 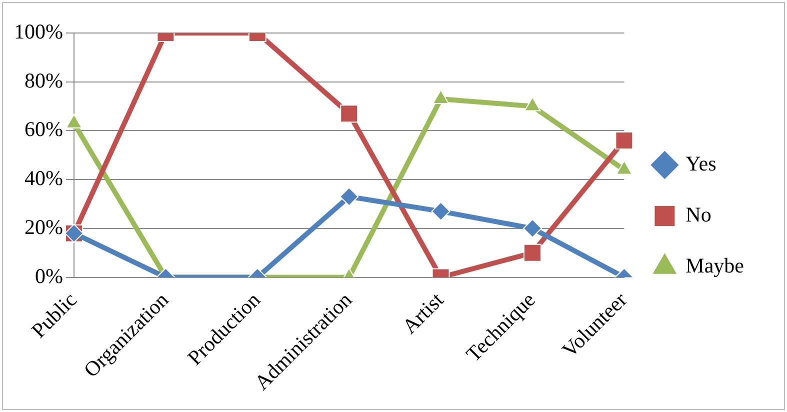 I want to click on legend-label: Maybe, so click(x=715, y=266).